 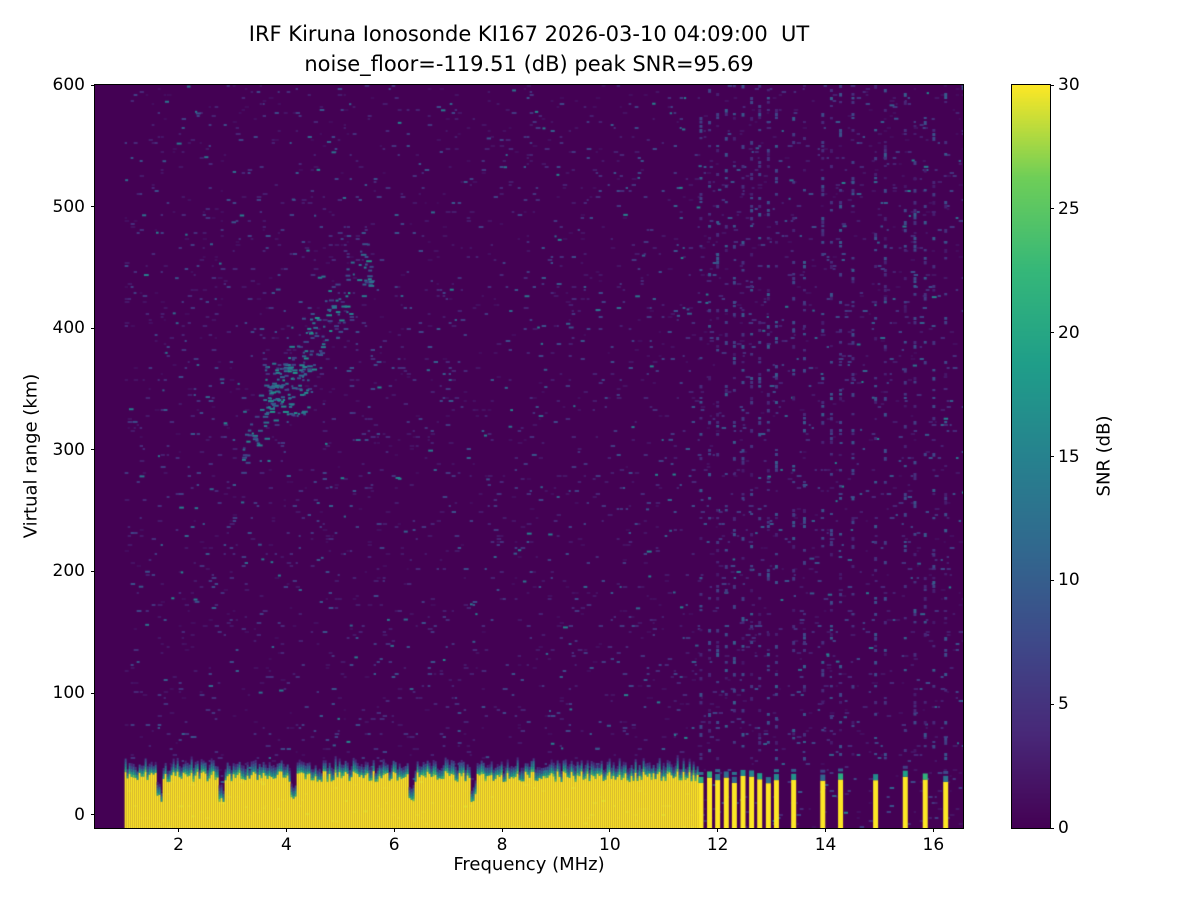 What do you see at coordinates (1069, 580) in the screenshot?
I see `colorbar-tick-label: 10` at bounding box center [1069, 580].